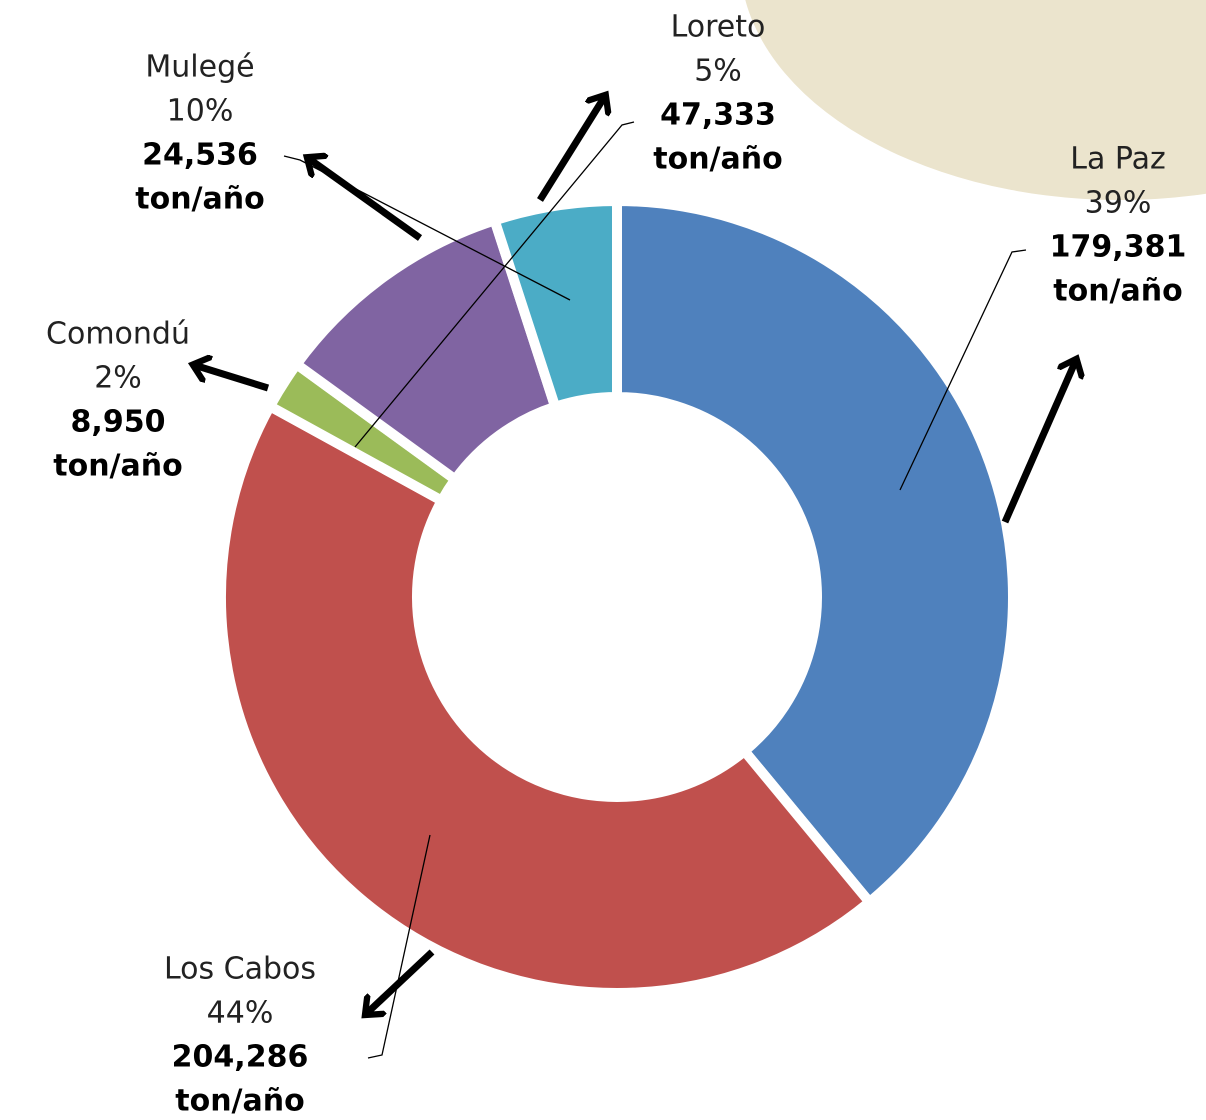 The height and width of the screenshot is (1120, 1206). I want to click on amount-label: 47,333, so click(718, 115).